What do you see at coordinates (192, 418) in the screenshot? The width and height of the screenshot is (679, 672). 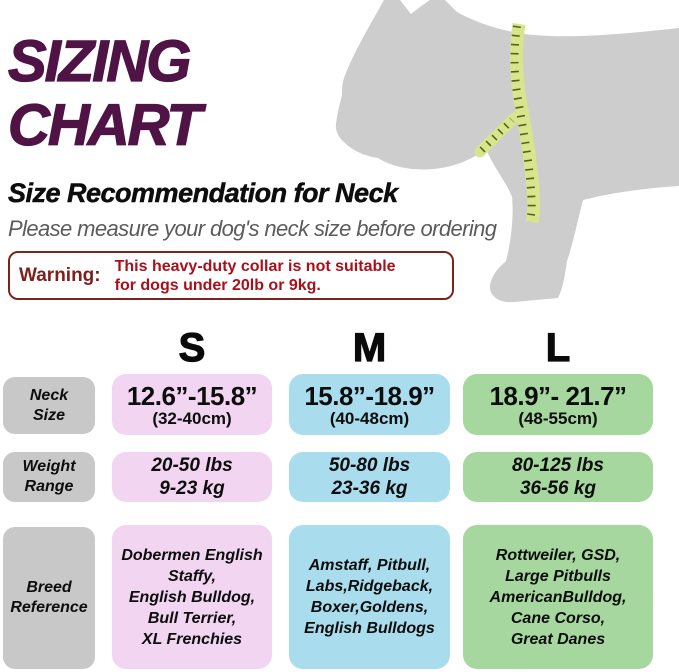 I see `neck-size-cm-s: (32-40cm)` at bounding box center [192, 418].